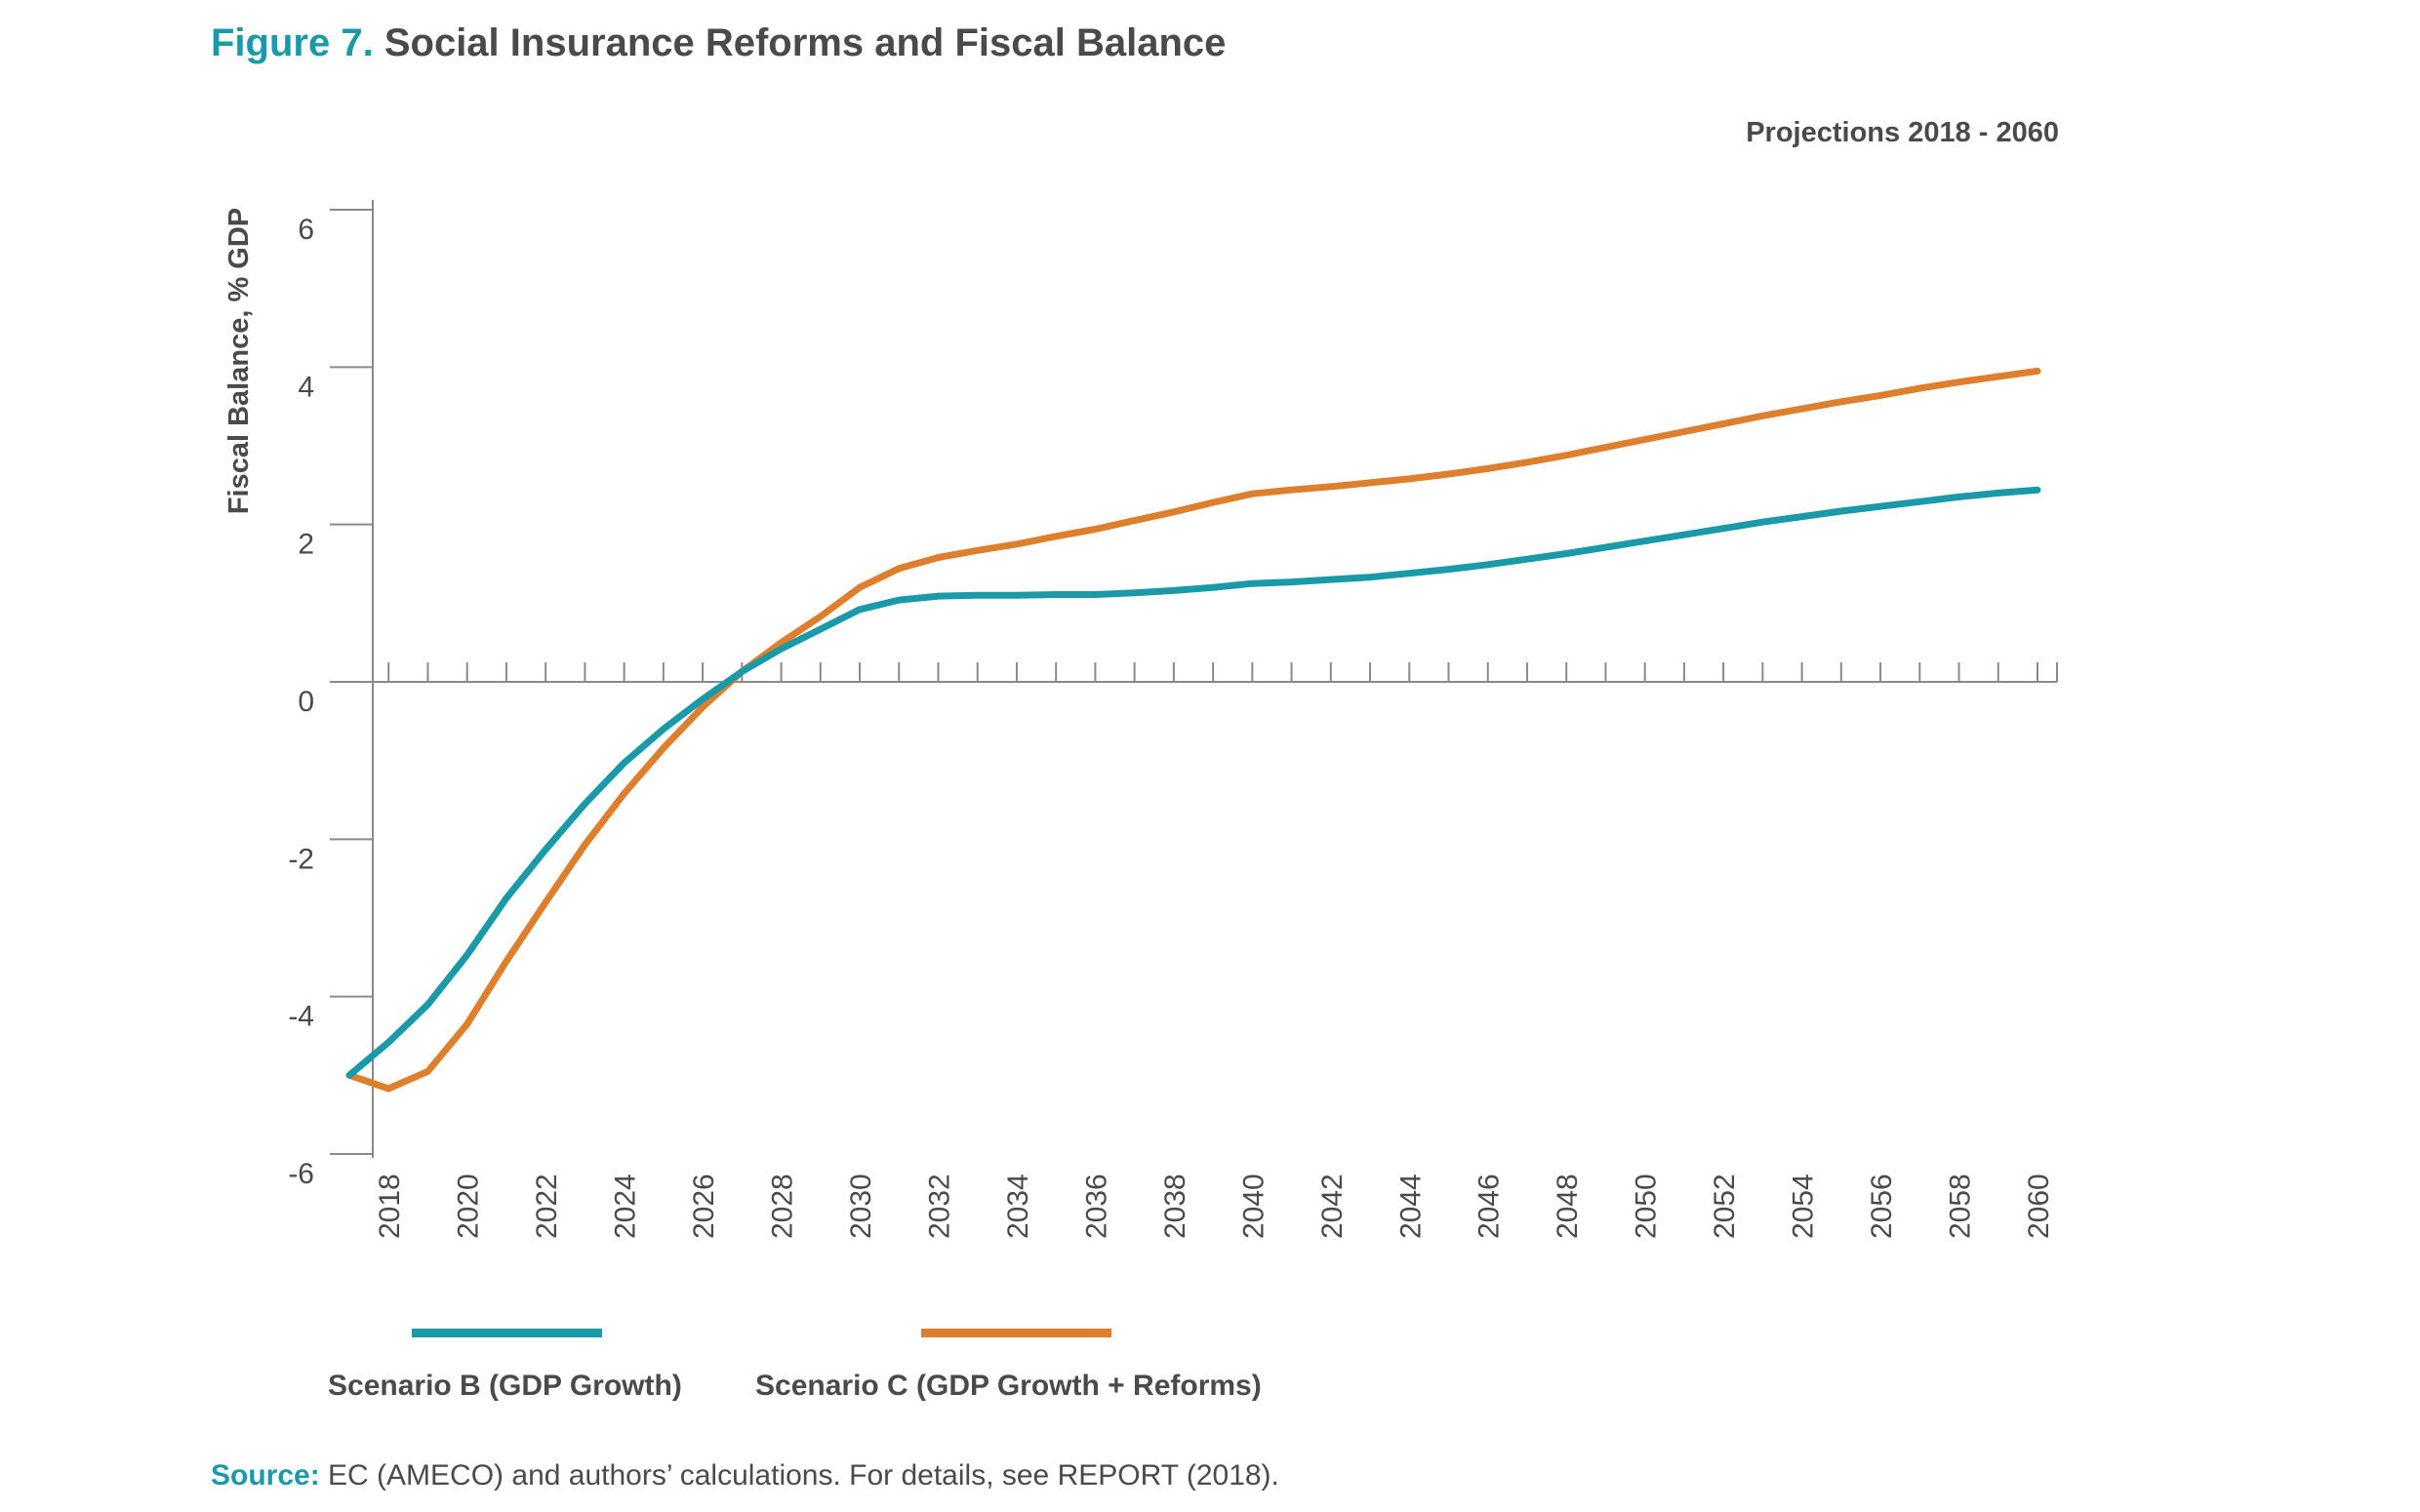 Image resolution: width=2420 pixels, height=1512 pixels. Describe the element at coordinates (306, 702) in the screenshot. I see `y-tick-label: 0` at that location.